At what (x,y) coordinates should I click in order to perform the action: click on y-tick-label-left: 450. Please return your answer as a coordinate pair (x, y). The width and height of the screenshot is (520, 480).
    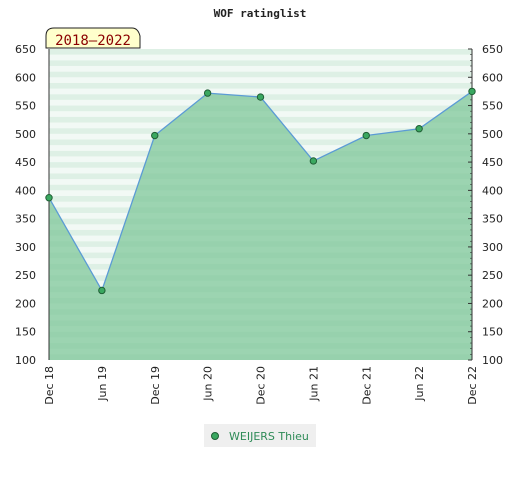
    Looking at the image, I should click on (25, 162).